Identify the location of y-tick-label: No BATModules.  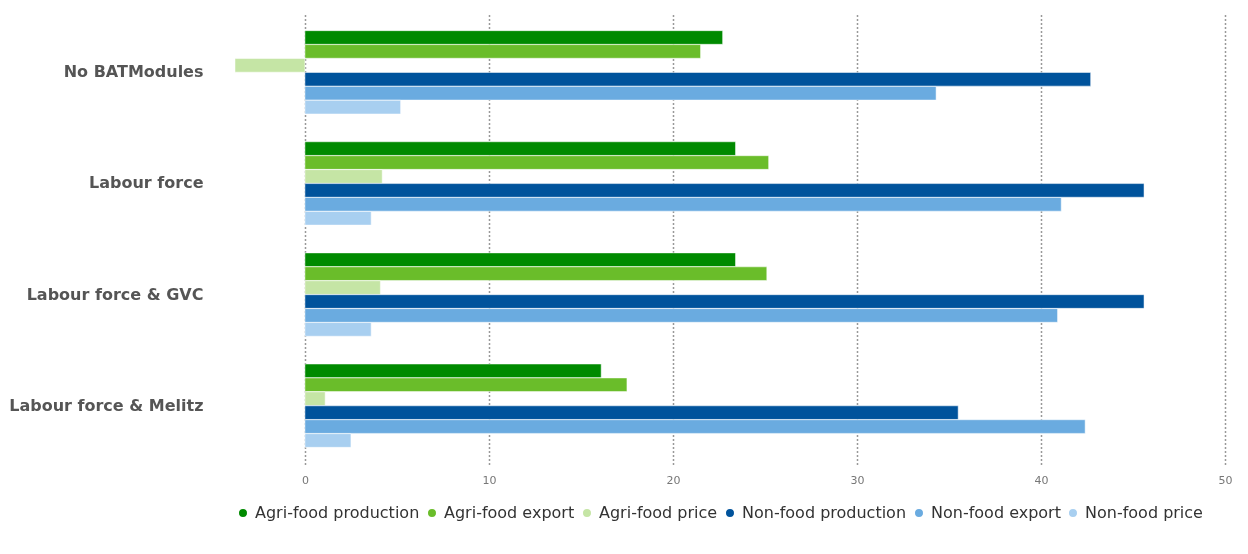
(133, 72).